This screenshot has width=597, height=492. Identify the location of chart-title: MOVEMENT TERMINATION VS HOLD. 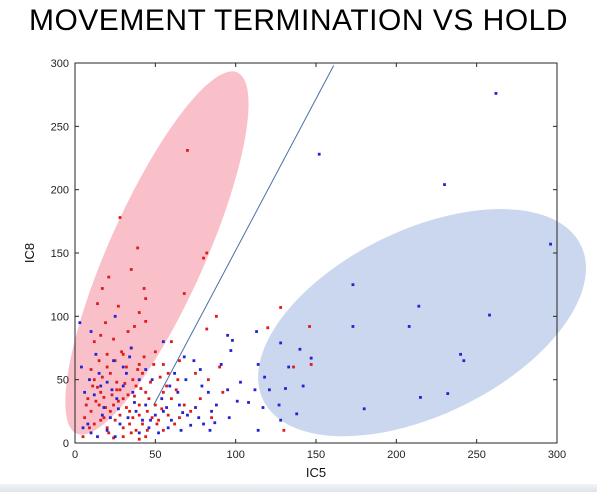
(298, 20).